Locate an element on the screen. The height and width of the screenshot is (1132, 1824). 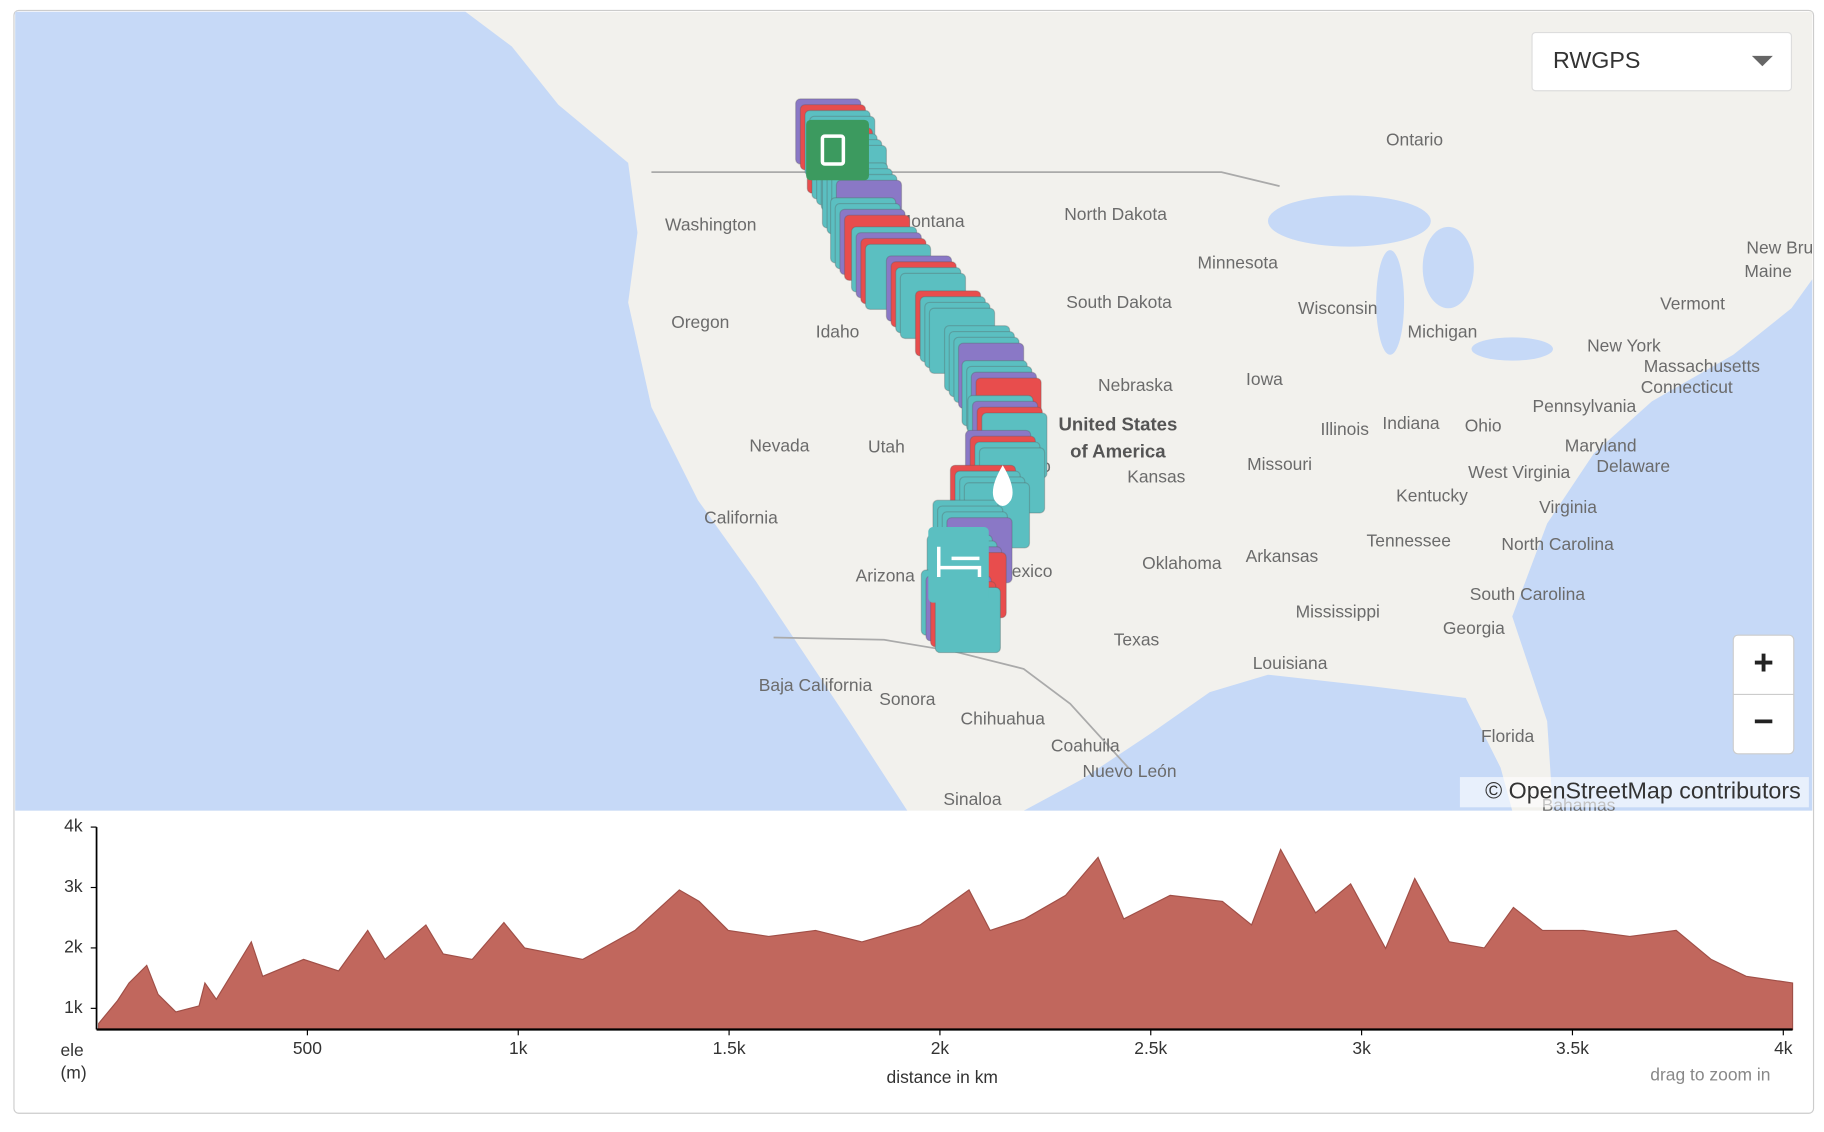
place-label: California is located at coordinates (741, 517).